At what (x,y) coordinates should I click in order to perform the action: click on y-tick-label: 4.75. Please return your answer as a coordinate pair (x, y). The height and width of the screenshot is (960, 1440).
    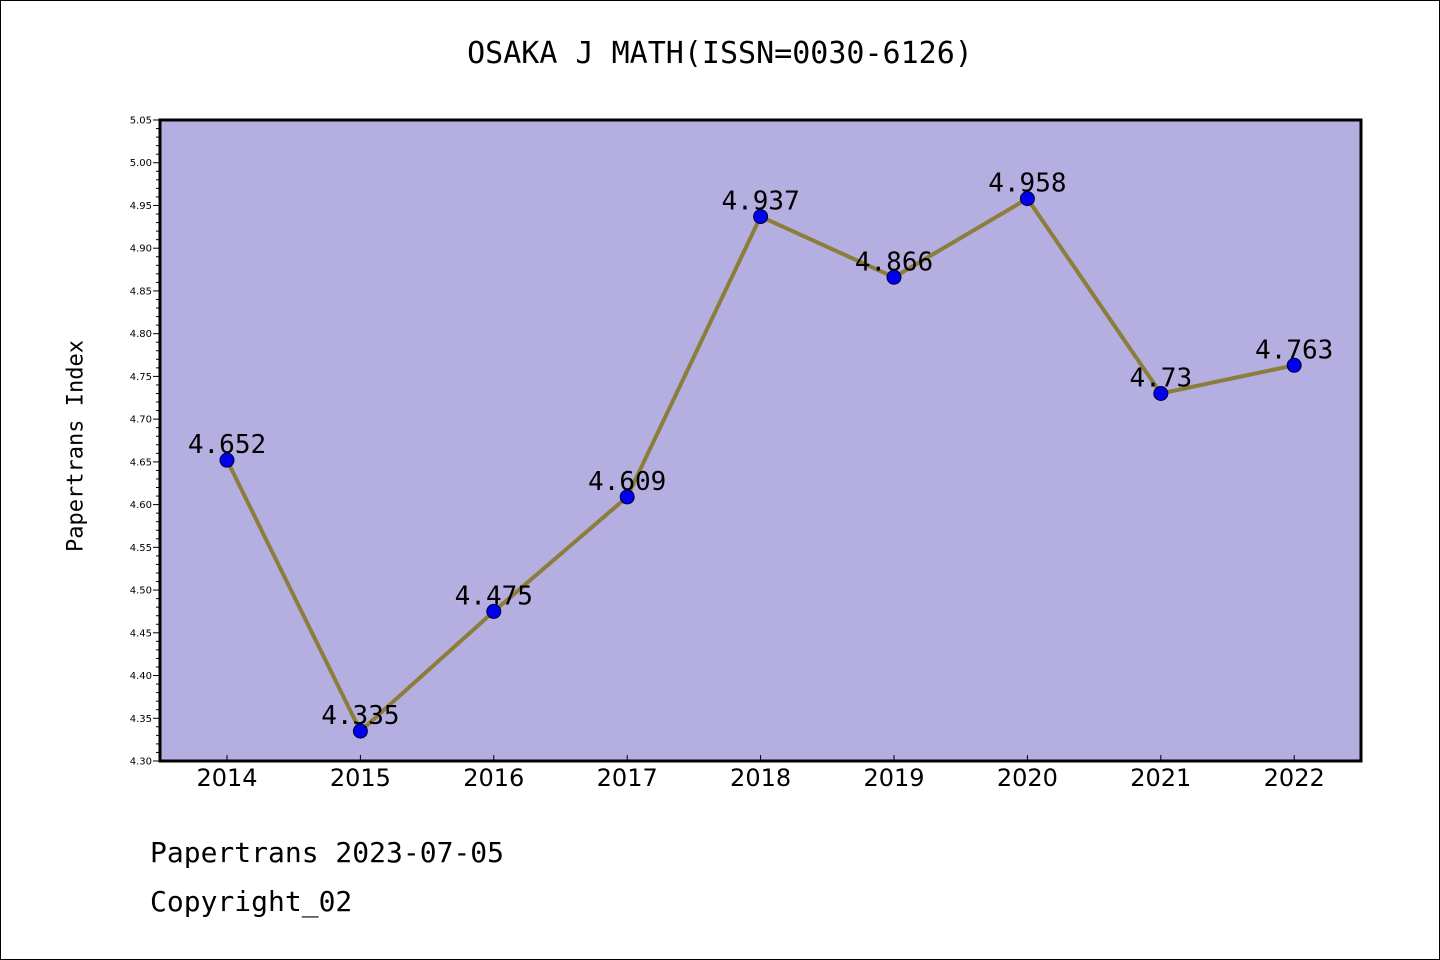
    Looking at the image, I should click on (141, 377).